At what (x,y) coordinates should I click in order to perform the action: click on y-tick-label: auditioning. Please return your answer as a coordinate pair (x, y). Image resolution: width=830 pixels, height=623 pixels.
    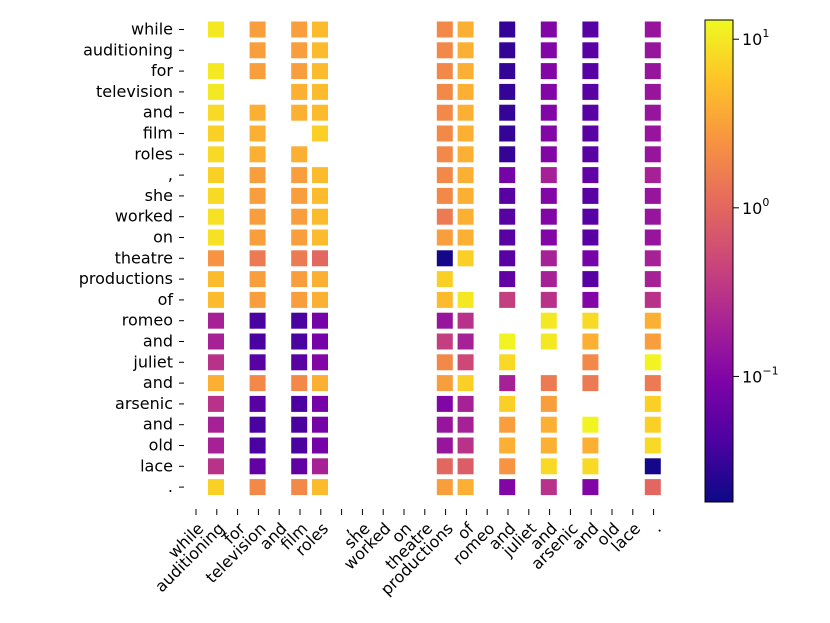
    Looking at the image, I should click on (128, 49).